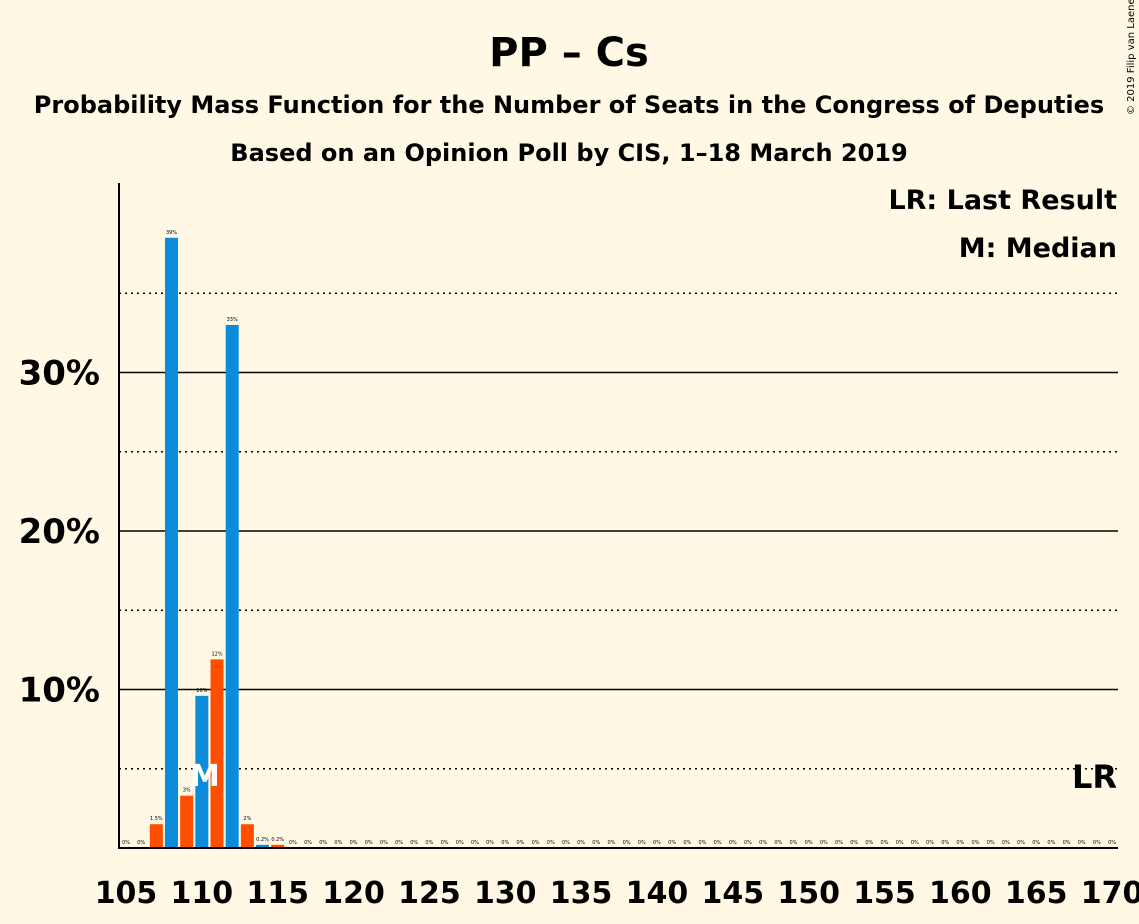 This screenshot has width=1139, height=924. Describe the element at coordinates (960, 893) in the screenshot. I see `x-tick-label: 160` at that location.